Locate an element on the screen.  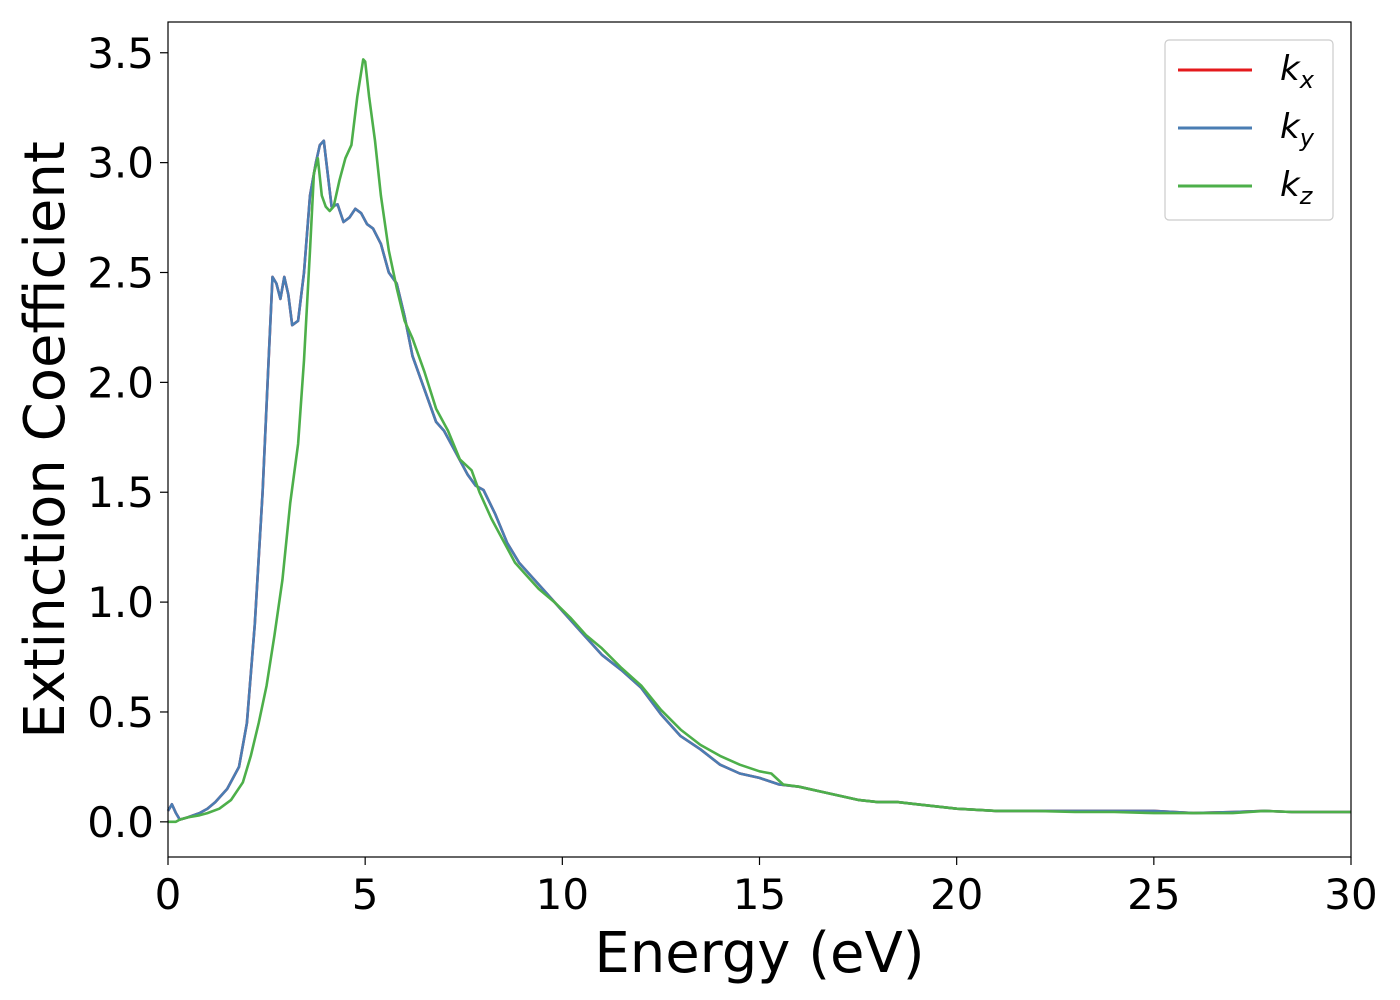
y-tick-label: 0.5 is located at coordinates (120, 712).